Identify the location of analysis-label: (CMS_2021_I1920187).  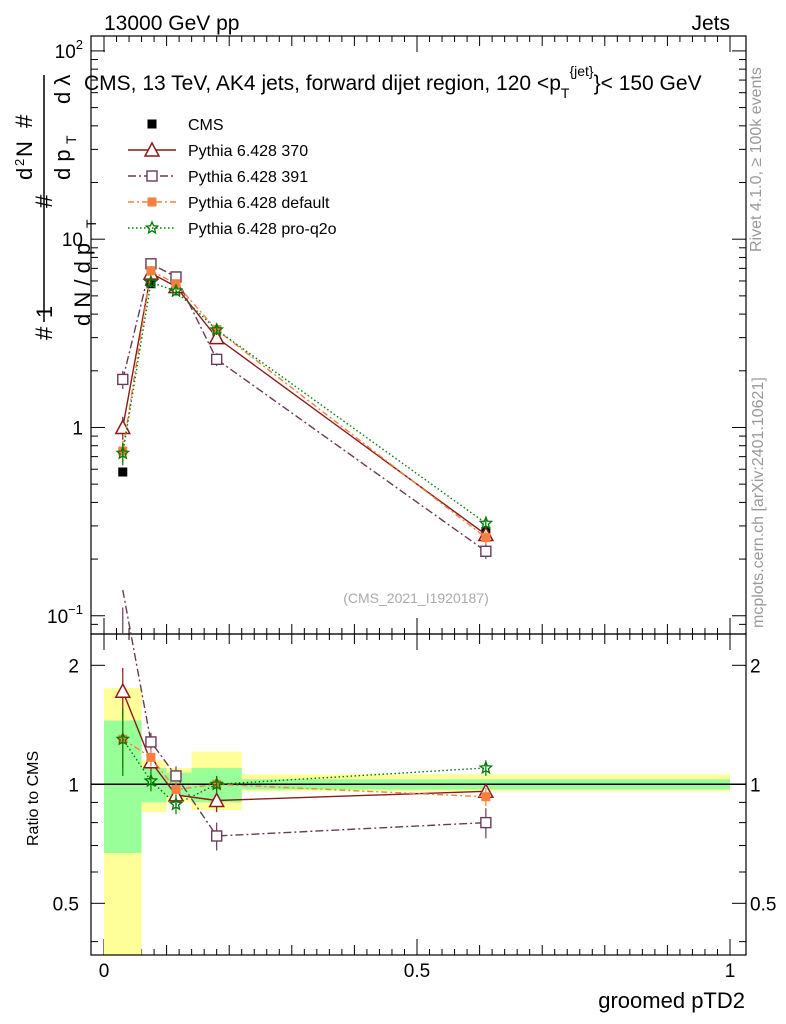
(416, 598).